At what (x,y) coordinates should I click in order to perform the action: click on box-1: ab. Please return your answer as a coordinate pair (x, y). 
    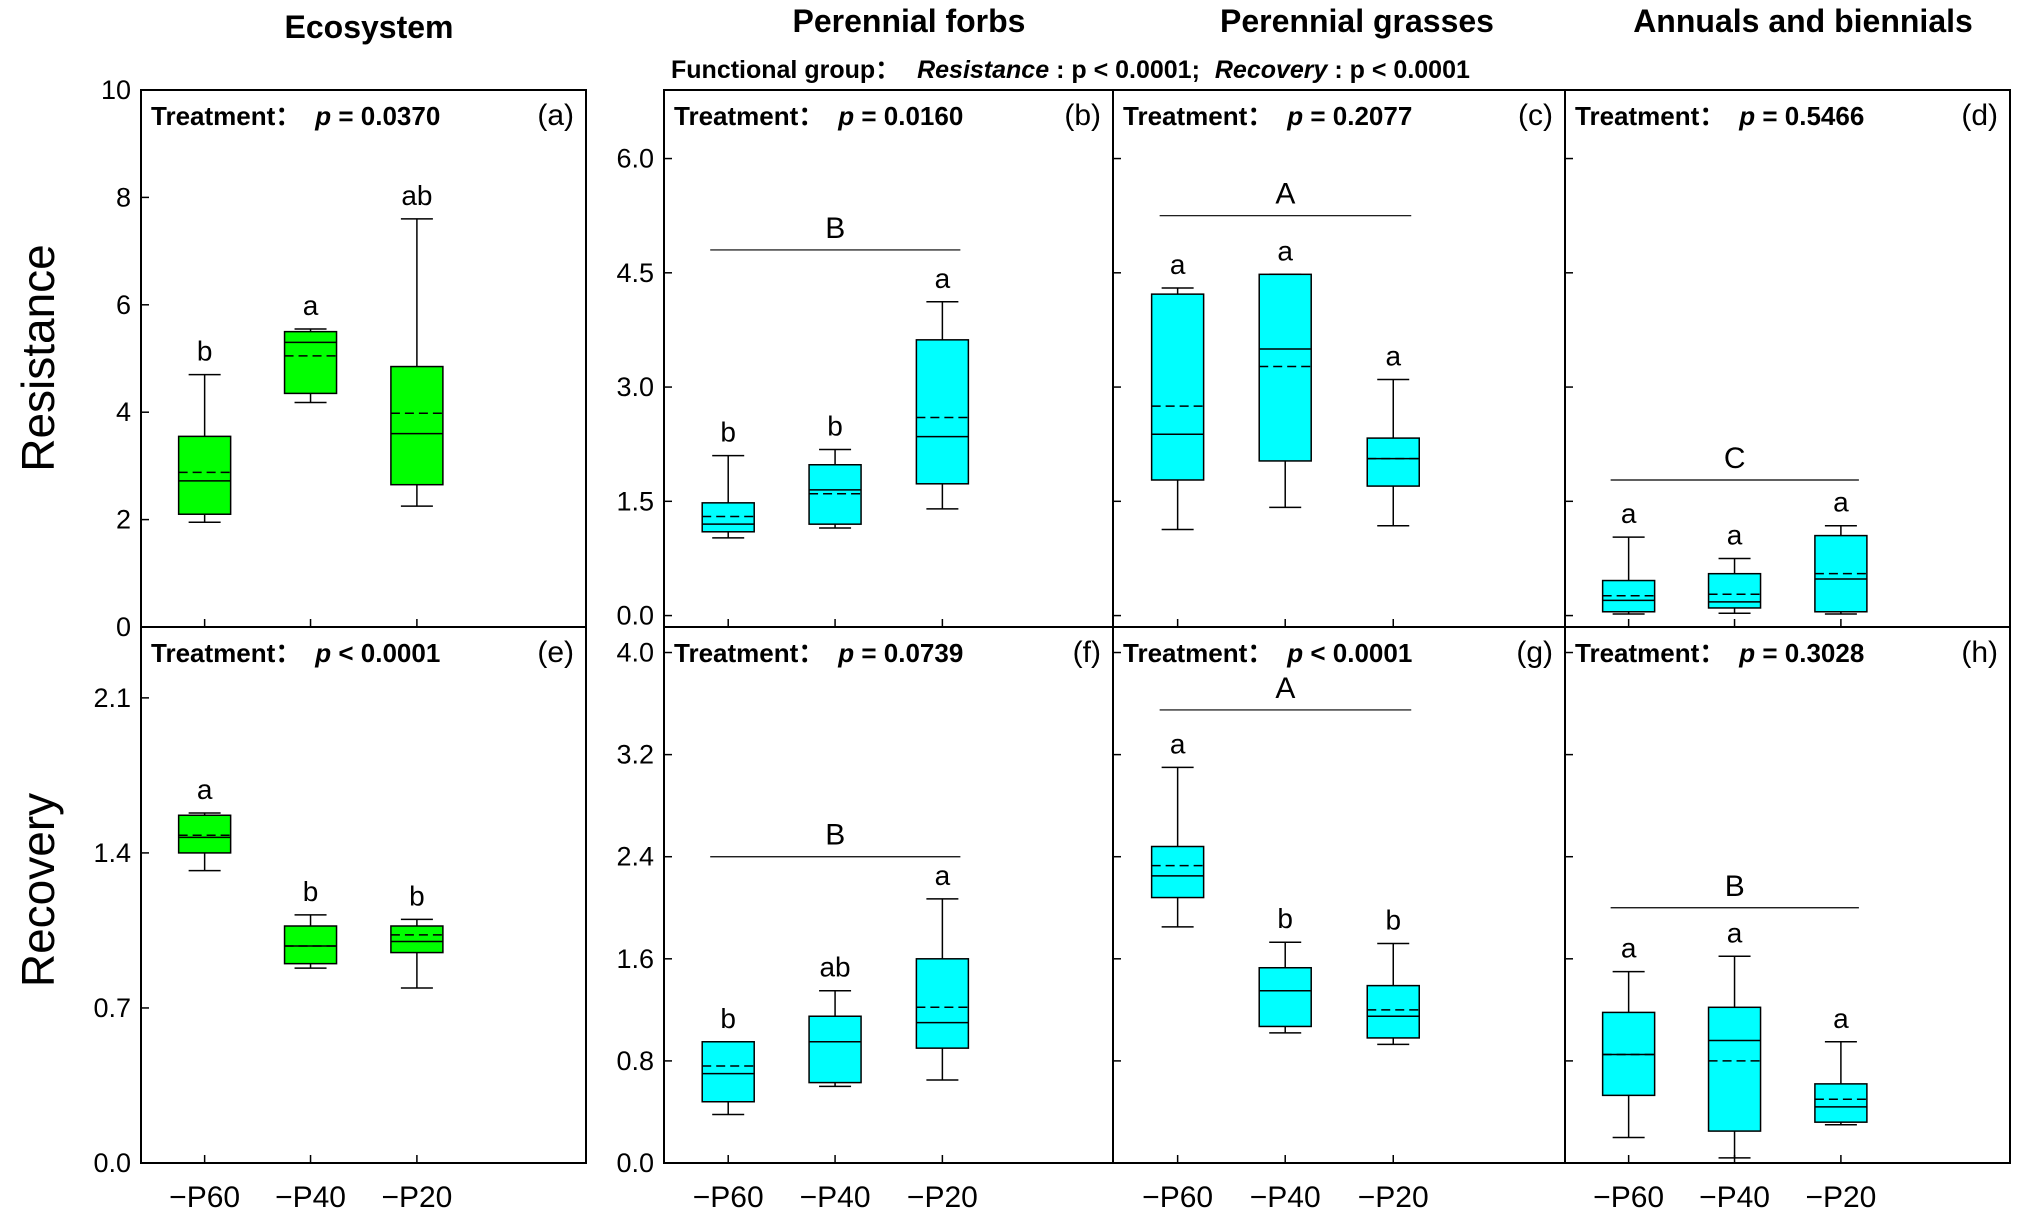
    Looking at the image, I should click on (835, 1020).